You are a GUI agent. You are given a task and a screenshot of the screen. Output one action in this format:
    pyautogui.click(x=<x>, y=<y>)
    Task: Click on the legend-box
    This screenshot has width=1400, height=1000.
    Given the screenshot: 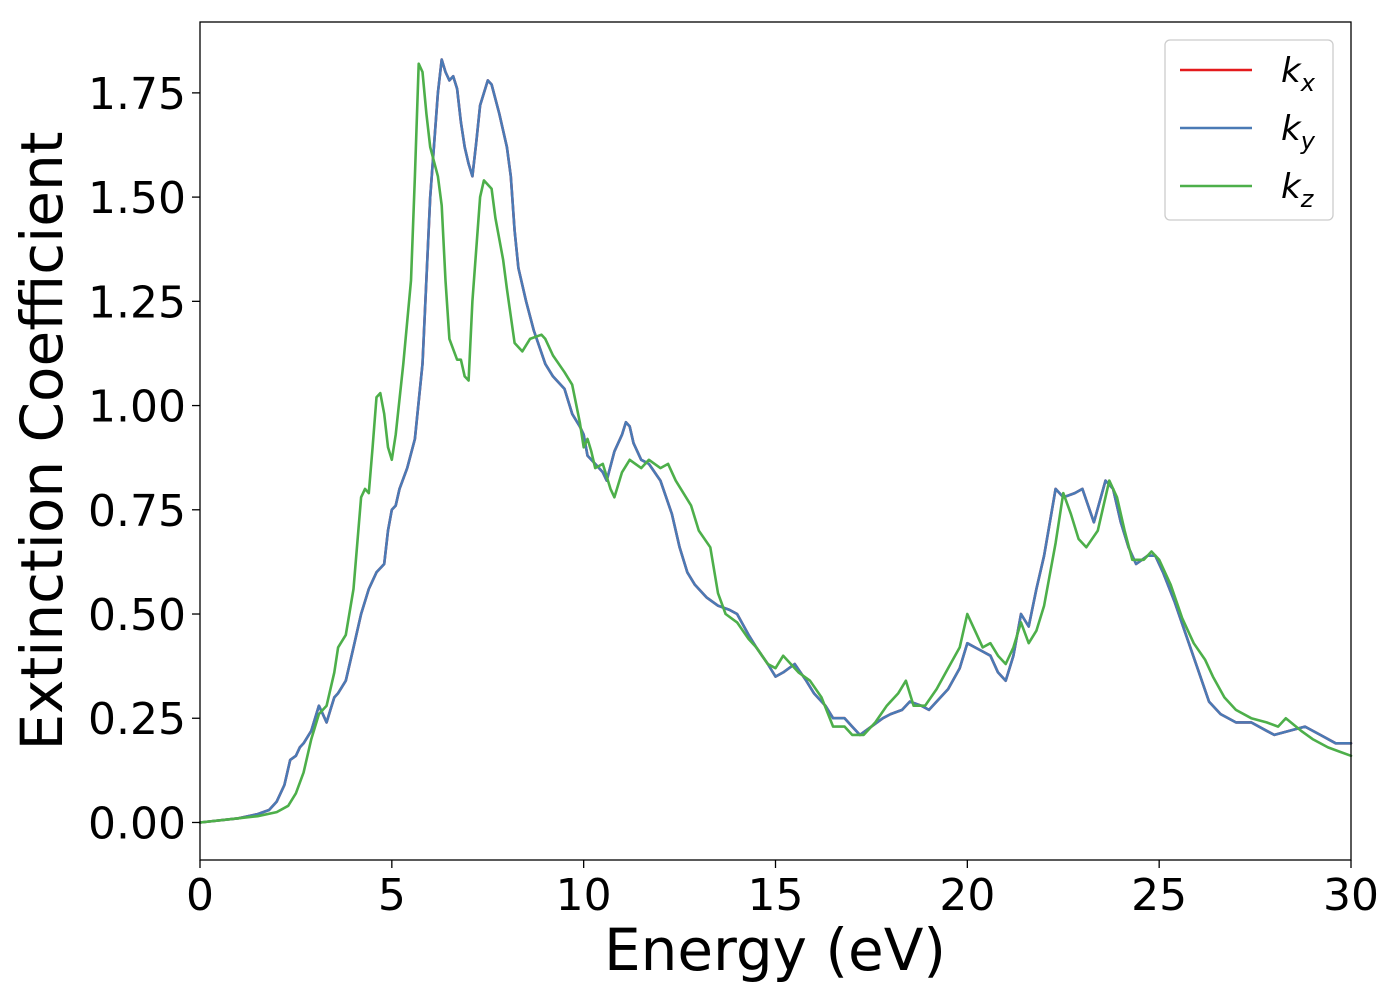 What is the action you would take?
    pyautogui.click(x=1249, y=130)
    